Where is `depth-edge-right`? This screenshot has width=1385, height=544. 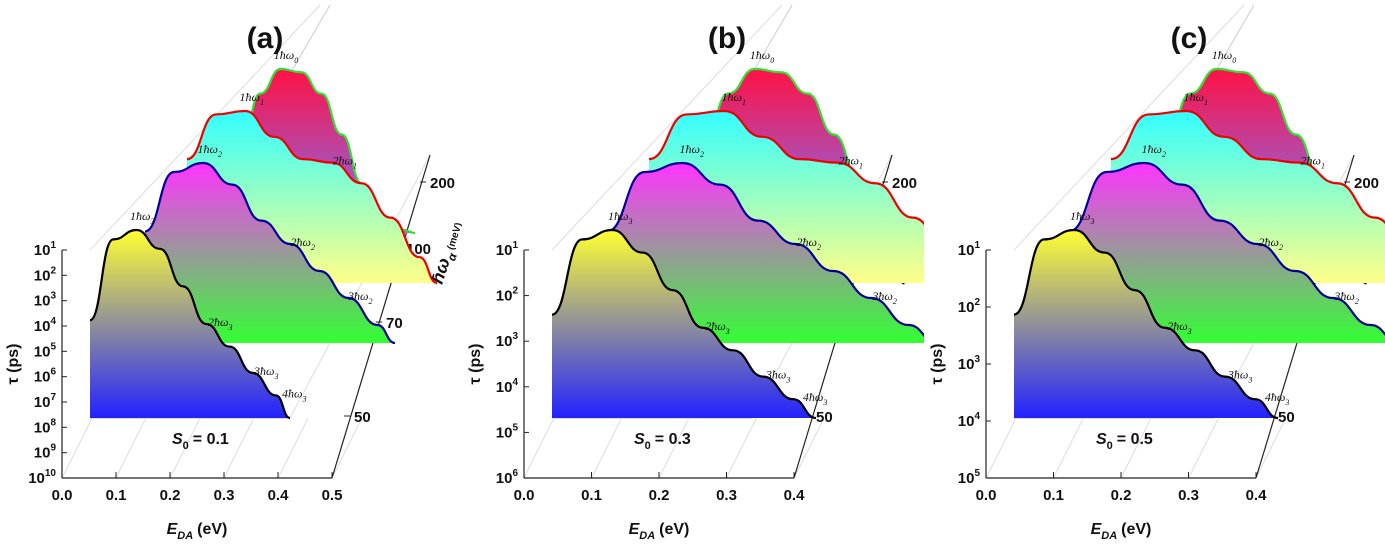
depth-edge-right is located at coordinates (360, 286).